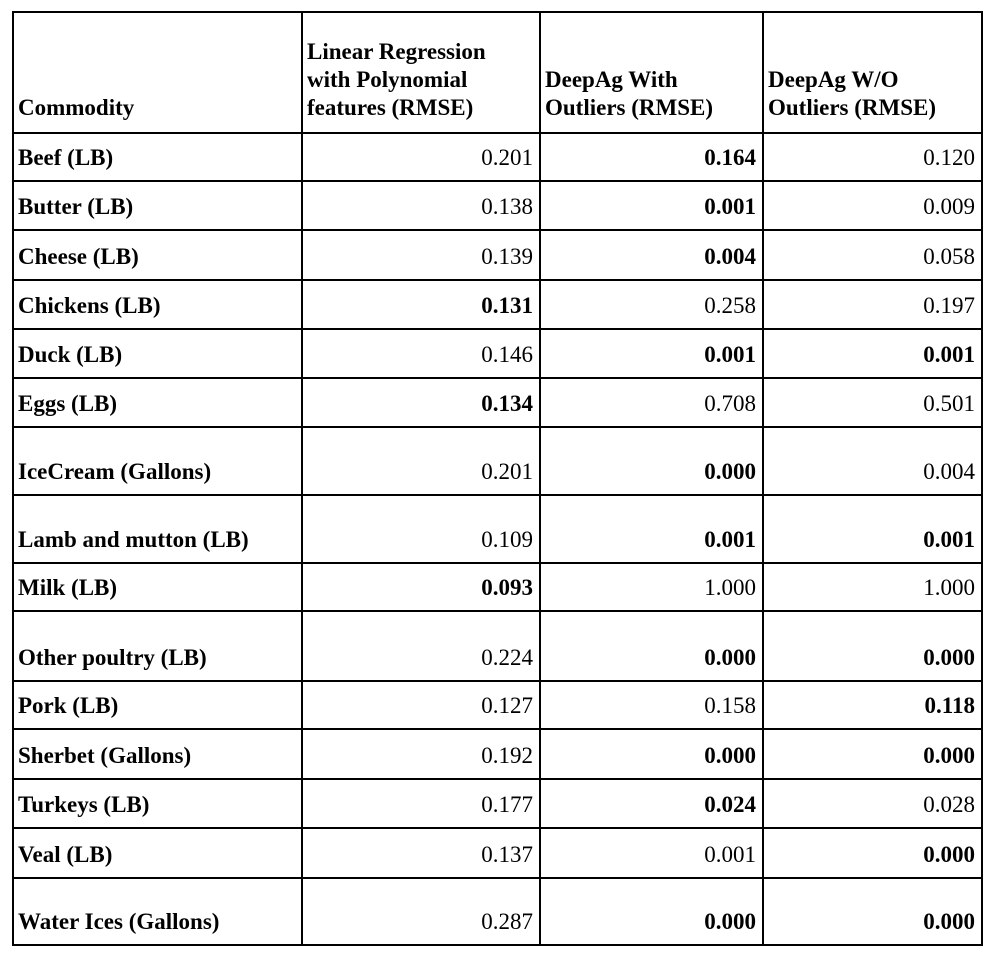 Image resolution: width=984 pixels, height=962 pixels. Describe the element at coordinates (421, 587) in the screenshot. I see `rmse-cell: 0.093` at that location.